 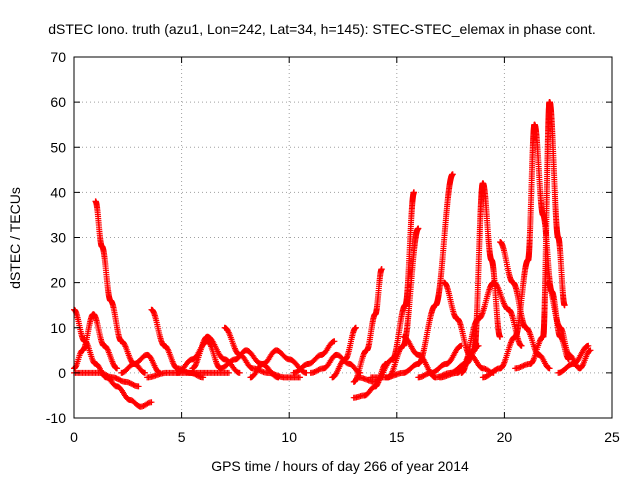 I want to click on y-tick-label: 10, so click(x=58, y=328).